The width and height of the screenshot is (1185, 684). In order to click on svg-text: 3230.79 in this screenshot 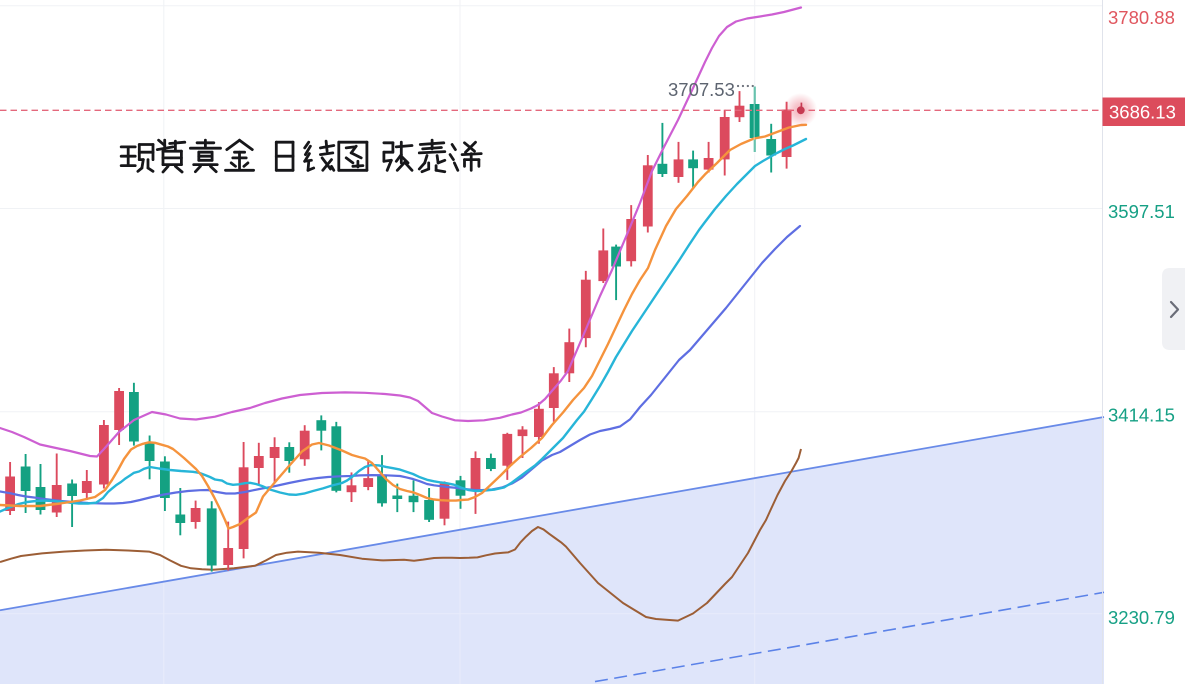, I will do `click(1141, 617)`.